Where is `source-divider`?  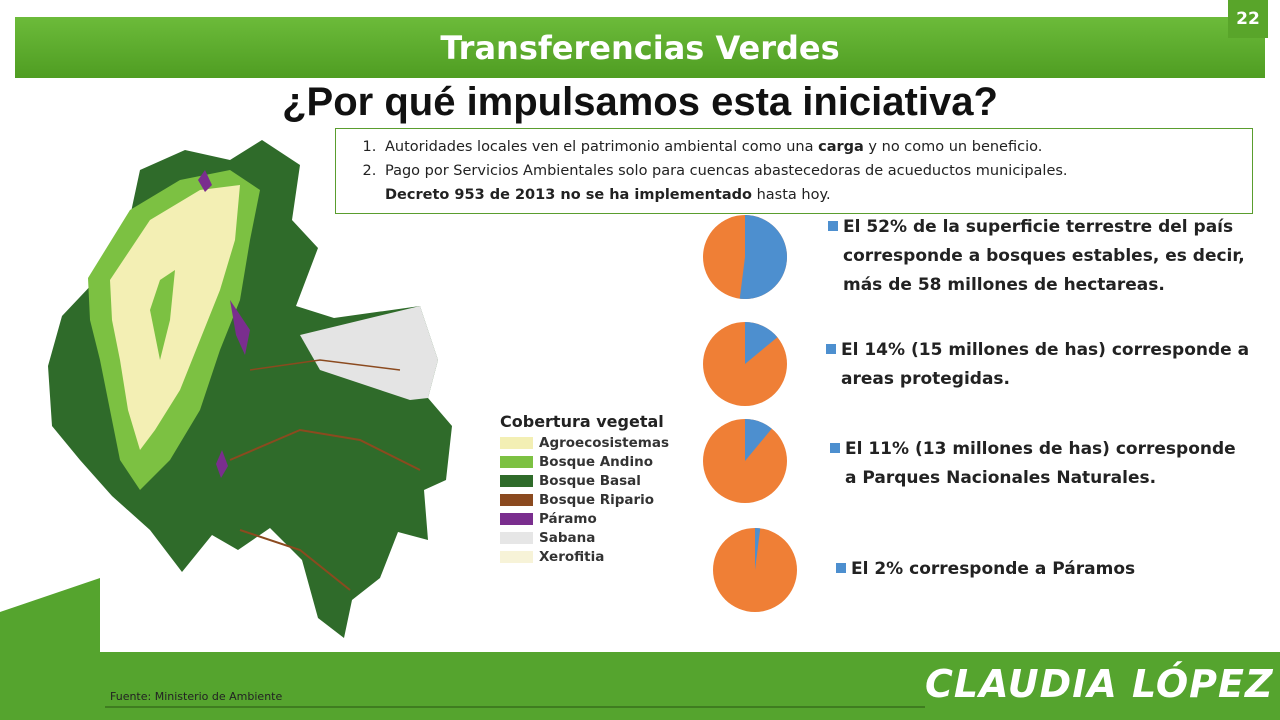
source-divider is located at coordinates (515, 707).